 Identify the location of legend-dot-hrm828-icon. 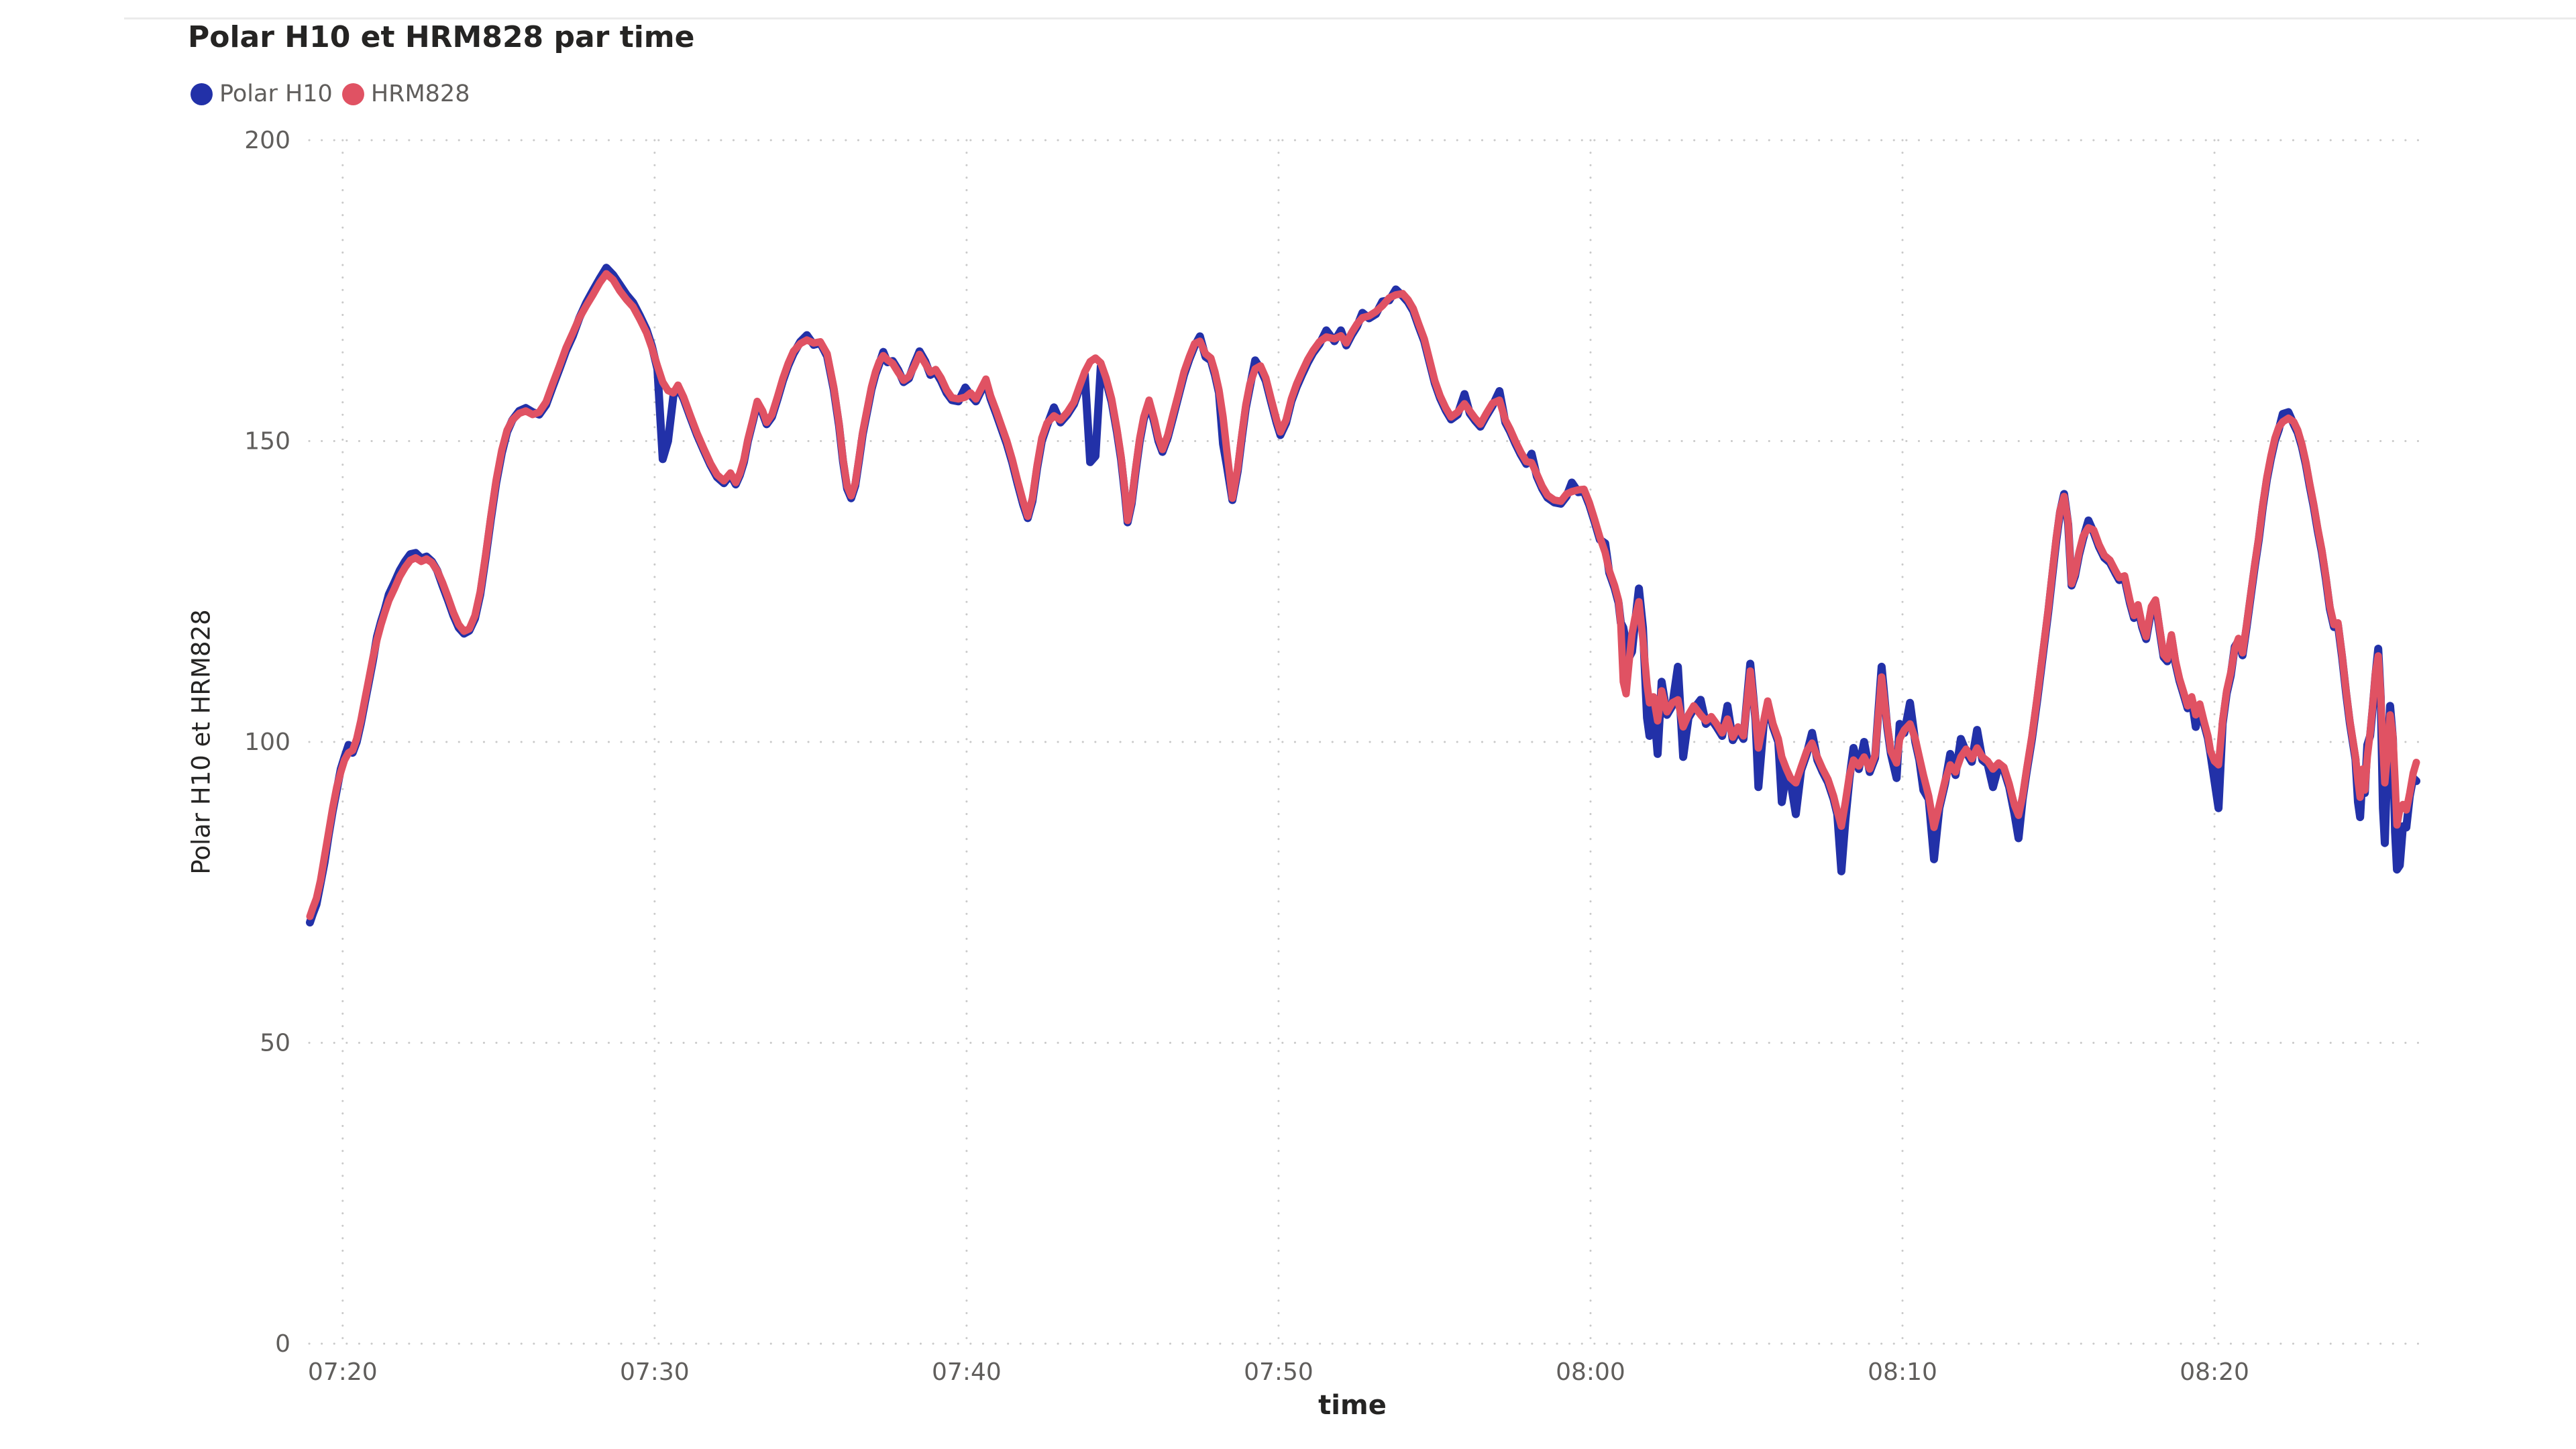
(352, 94).